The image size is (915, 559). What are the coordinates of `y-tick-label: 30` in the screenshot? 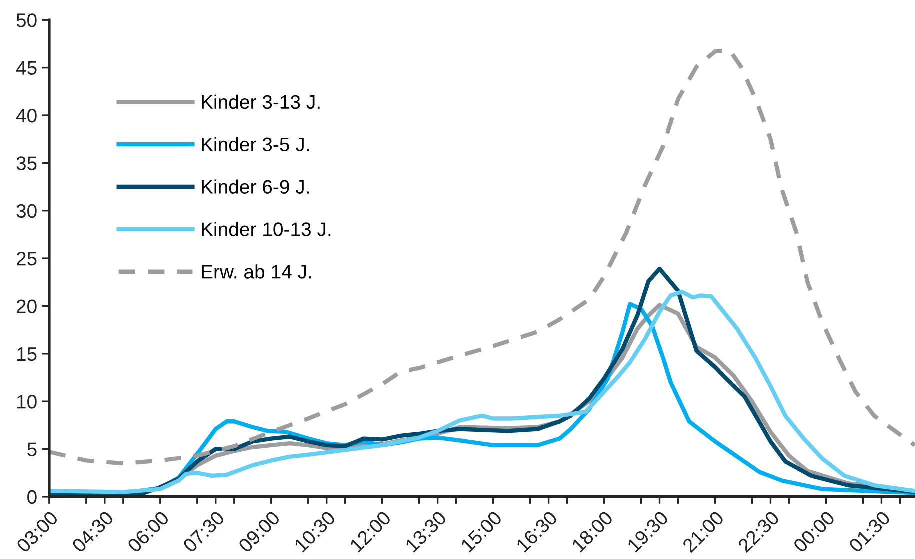 It's located at (26, 211).